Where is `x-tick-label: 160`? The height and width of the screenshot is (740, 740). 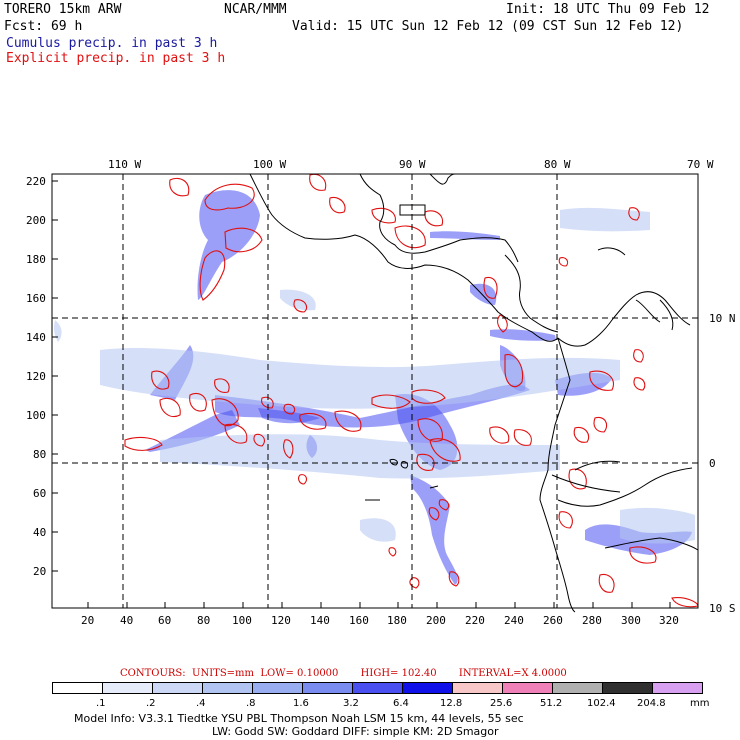
x-tick-label: 160 is located at coordinates (359, 620).